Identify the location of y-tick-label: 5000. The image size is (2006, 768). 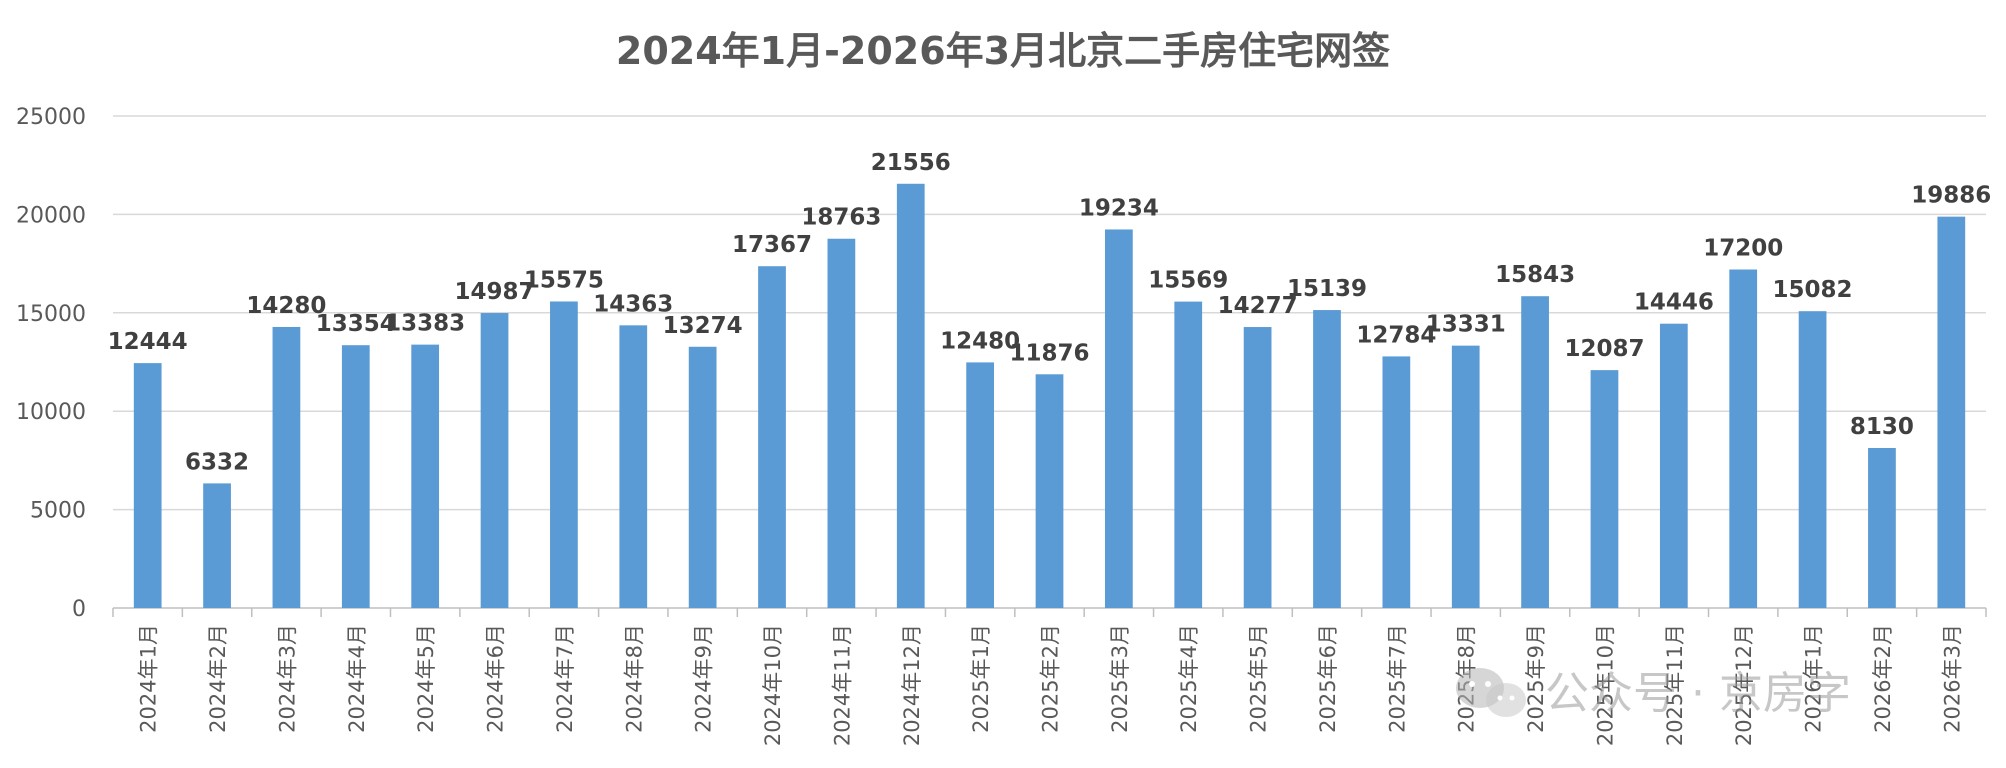
(58, 511).